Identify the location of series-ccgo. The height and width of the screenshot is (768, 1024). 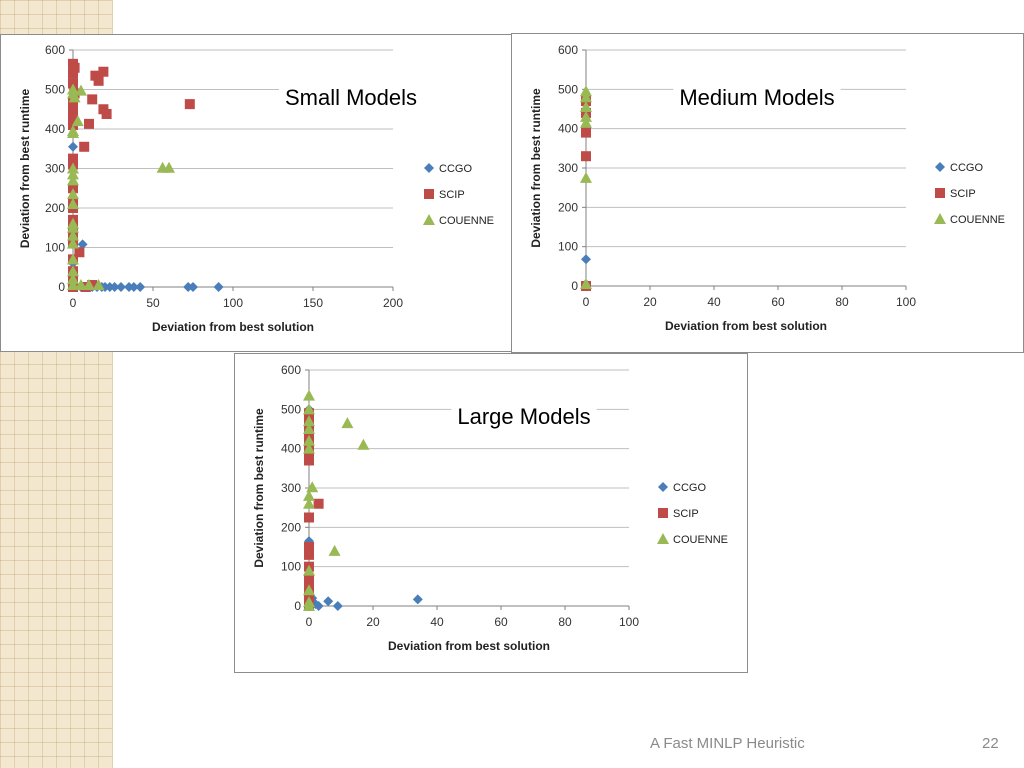
(146, 216).